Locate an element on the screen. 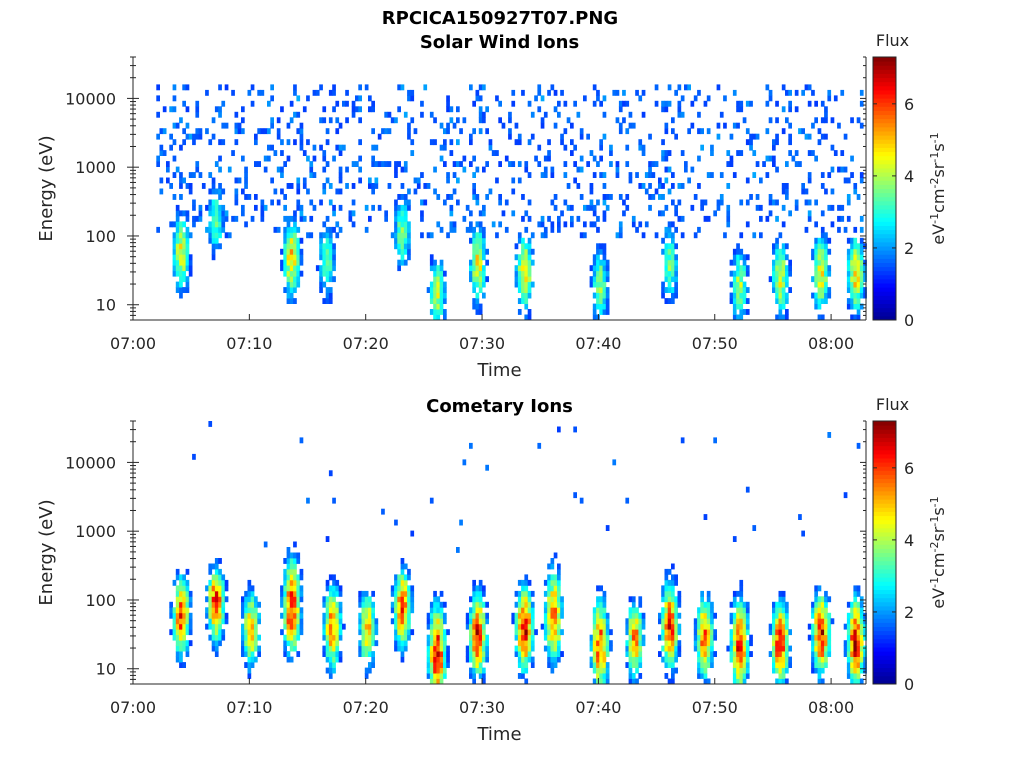 The width and height of the screenshot is (1024, 768). colorbar-step is located at coordinates (884, 493).